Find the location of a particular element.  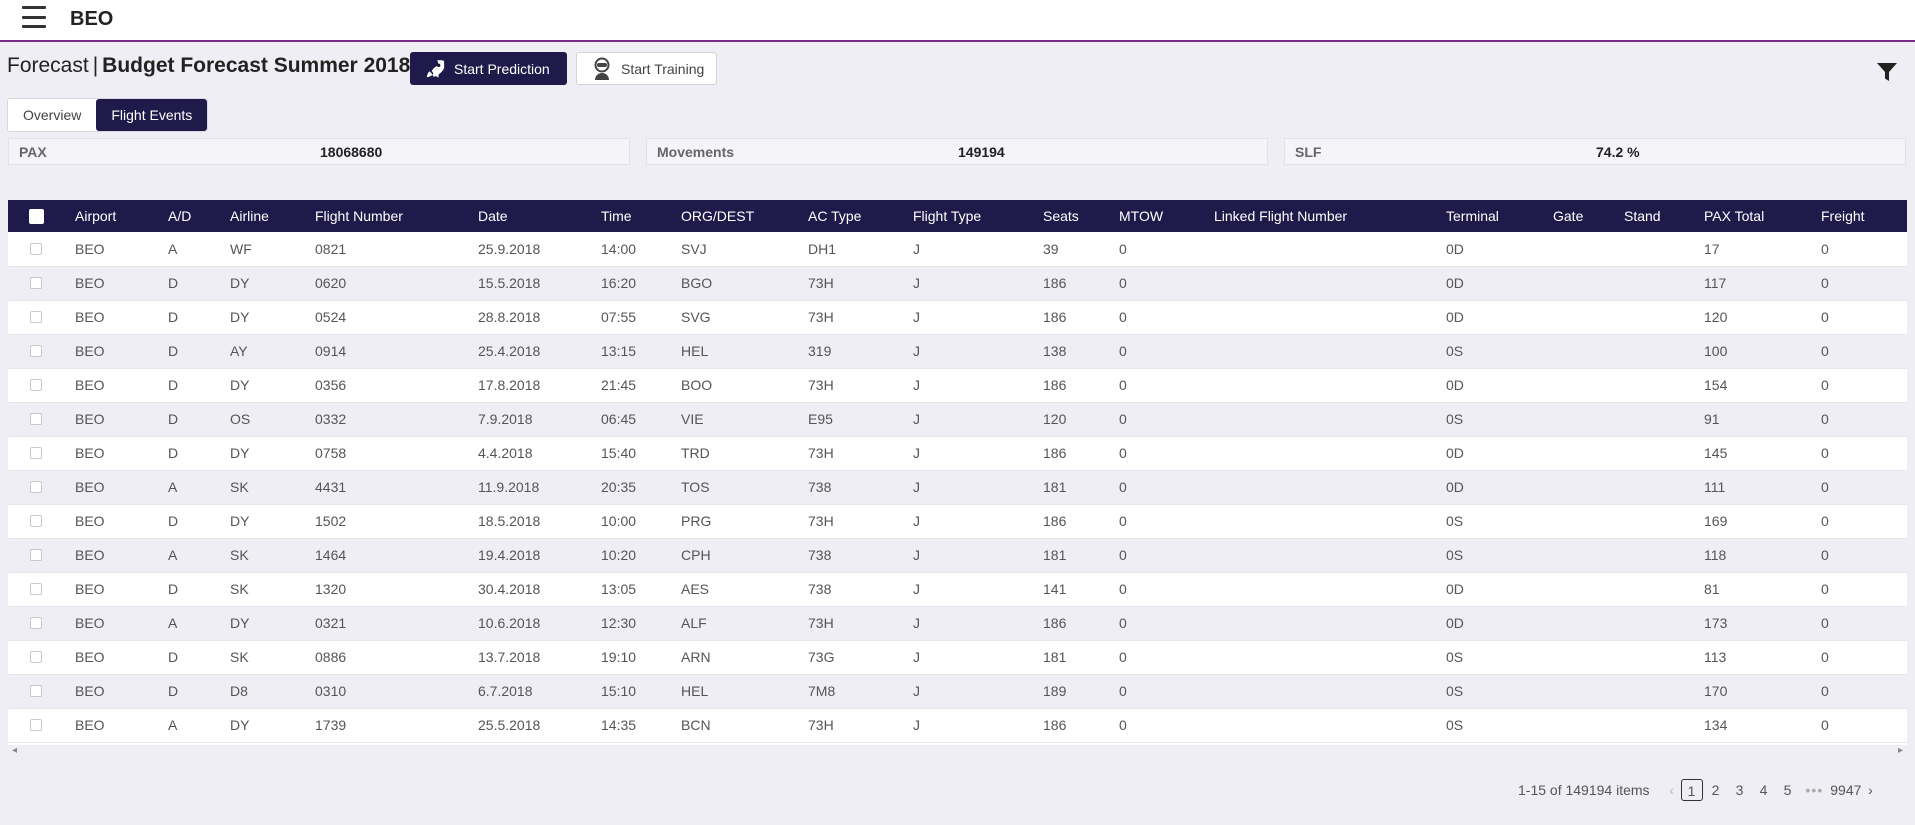

page-5: 5 is located at coordinates (1787, 790).